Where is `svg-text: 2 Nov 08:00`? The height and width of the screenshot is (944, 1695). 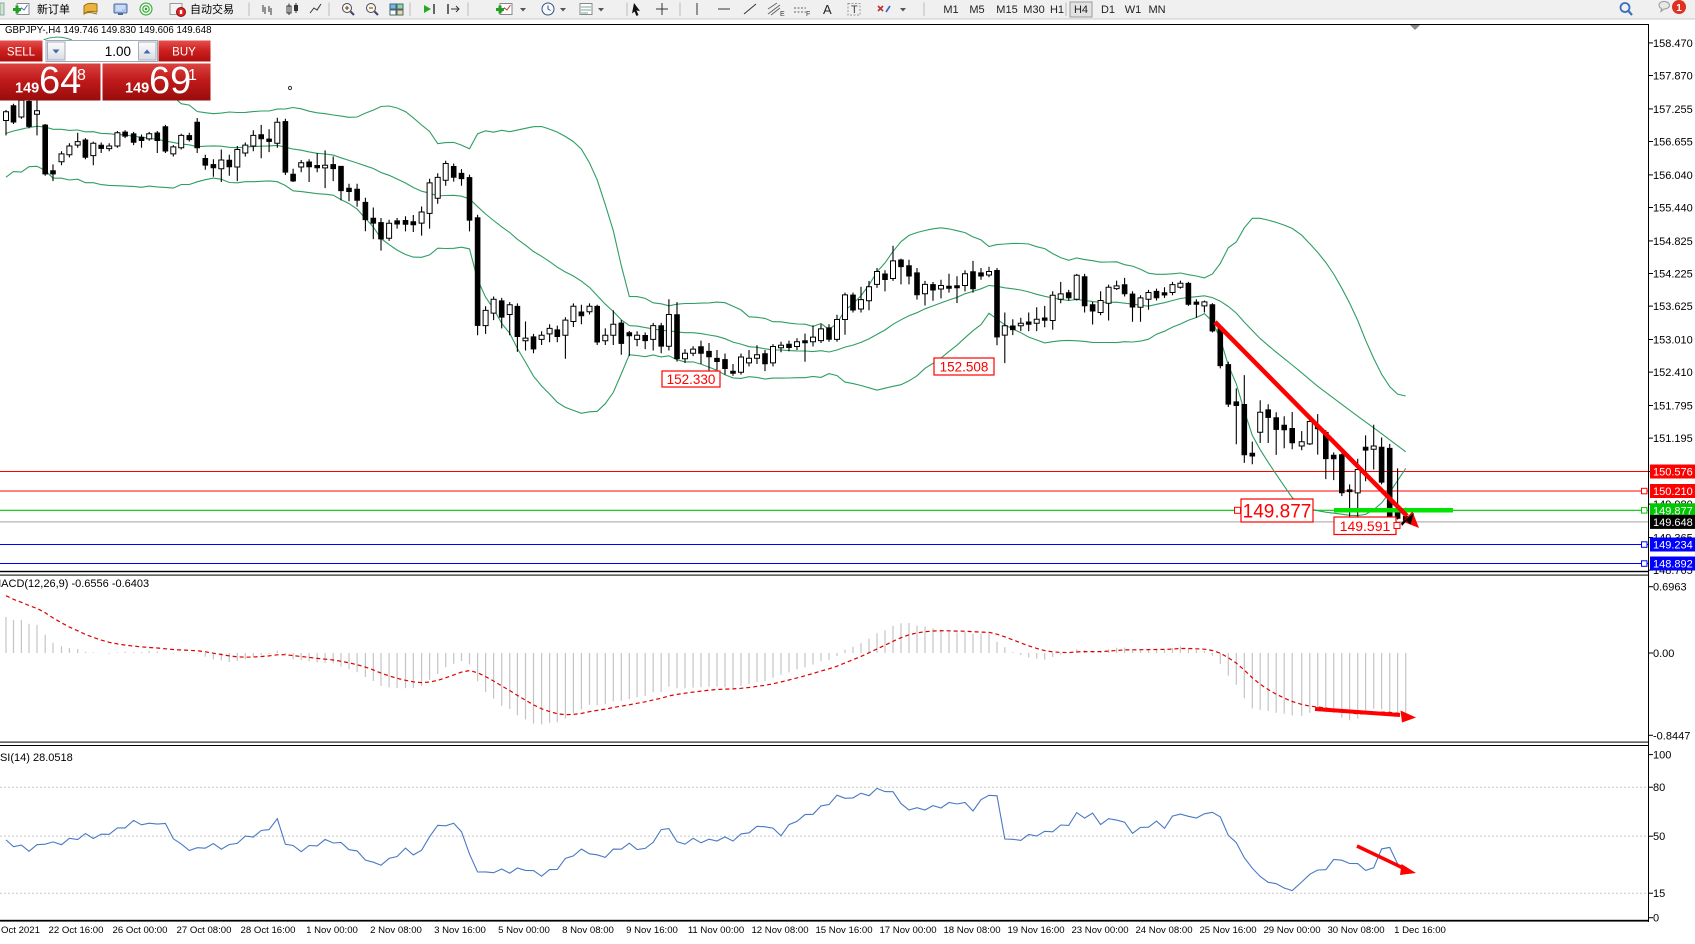
svg-text: 2 Nov 08:00 is located at coordinates (396, 930).